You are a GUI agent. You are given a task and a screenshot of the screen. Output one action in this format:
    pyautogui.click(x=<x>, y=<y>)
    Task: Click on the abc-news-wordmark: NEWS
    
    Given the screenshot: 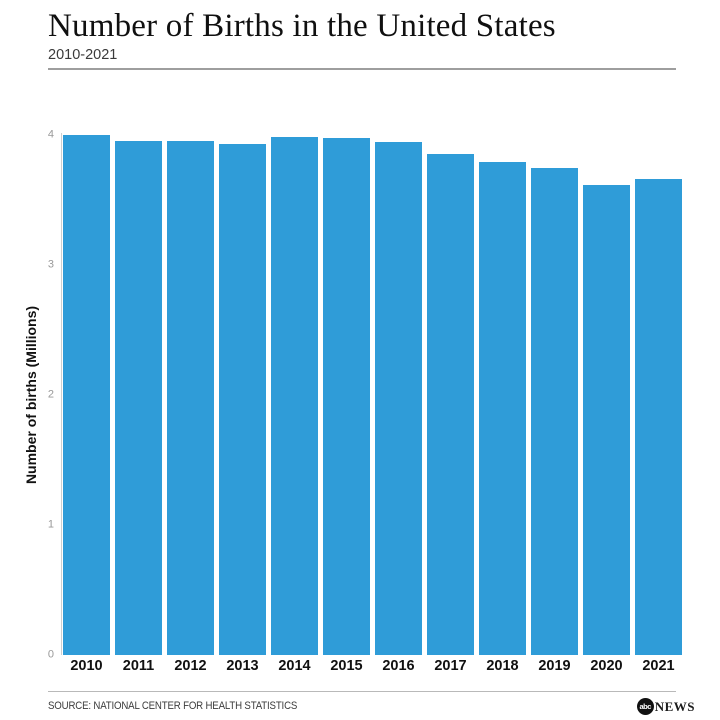 What is the action you would take?
    pyautogui.click(x=674, y=706)
    